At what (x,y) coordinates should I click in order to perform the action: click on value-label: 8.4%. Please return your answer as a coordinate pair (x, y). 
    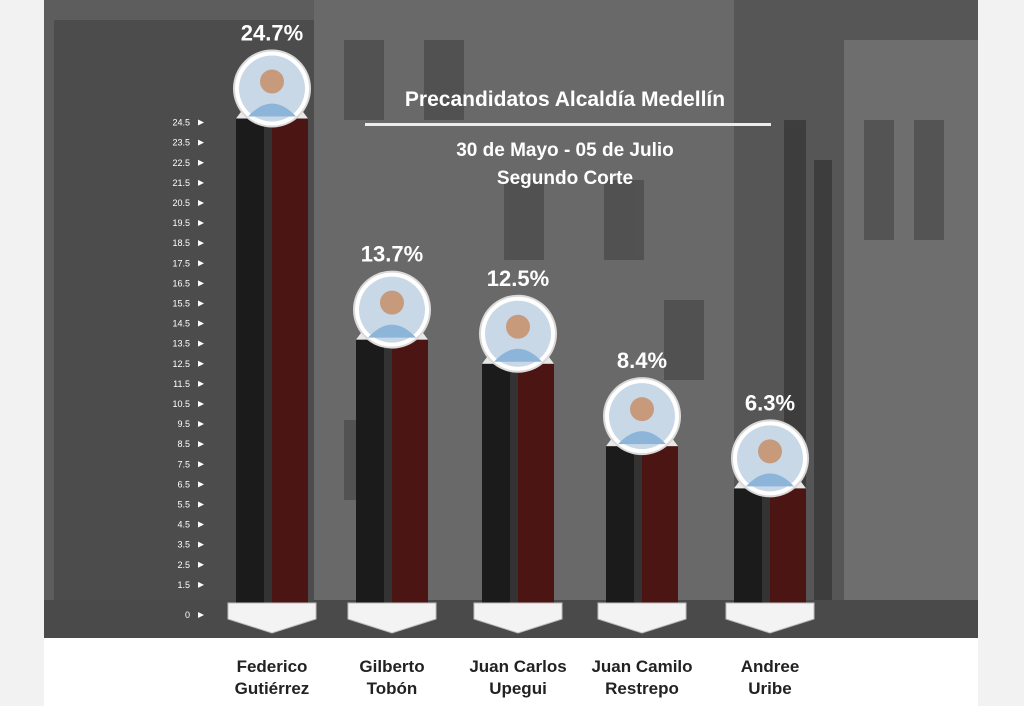
    Looking at the image, I should click on (642, 360).